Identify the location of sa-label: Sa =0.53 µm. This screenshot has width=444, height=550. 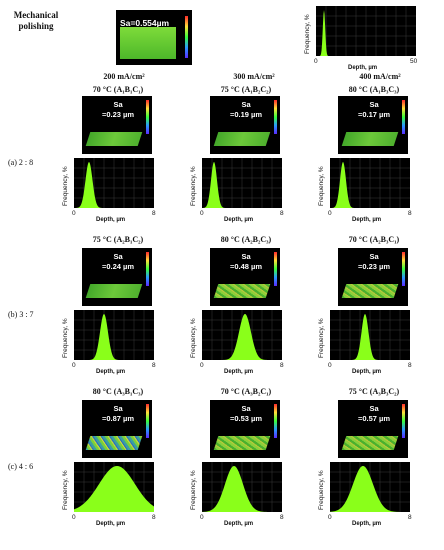
(246, 414).